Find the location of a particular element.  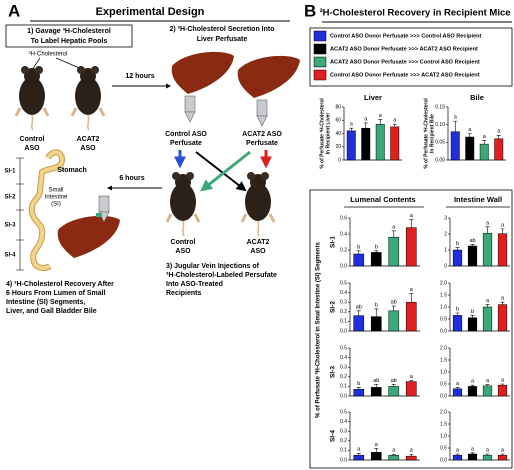

intestine-label: (SI) is located at coordinates (56, 205).